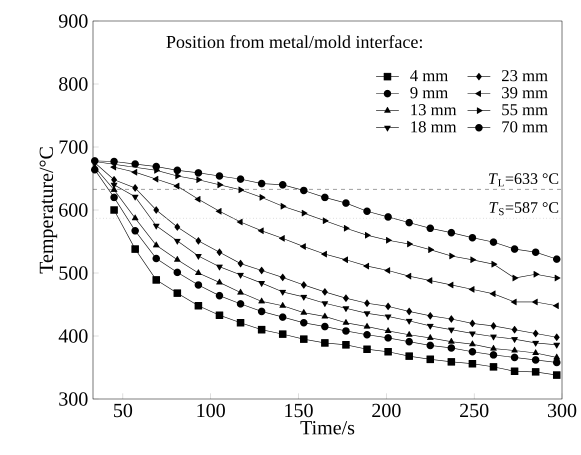  I want to click on y-tick-label: 300, so click(73, 399).